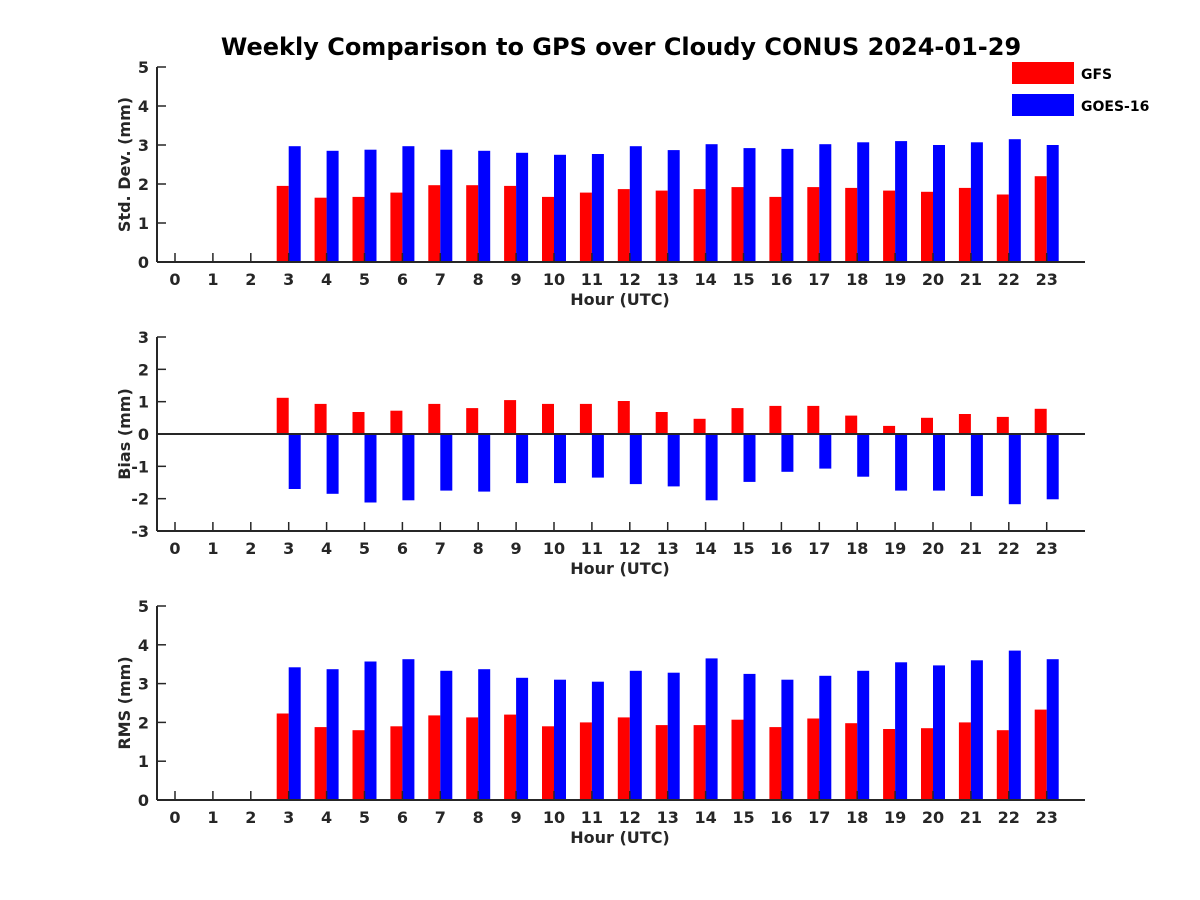  I want to click on y-tick-label: 4, so click(143, 645).